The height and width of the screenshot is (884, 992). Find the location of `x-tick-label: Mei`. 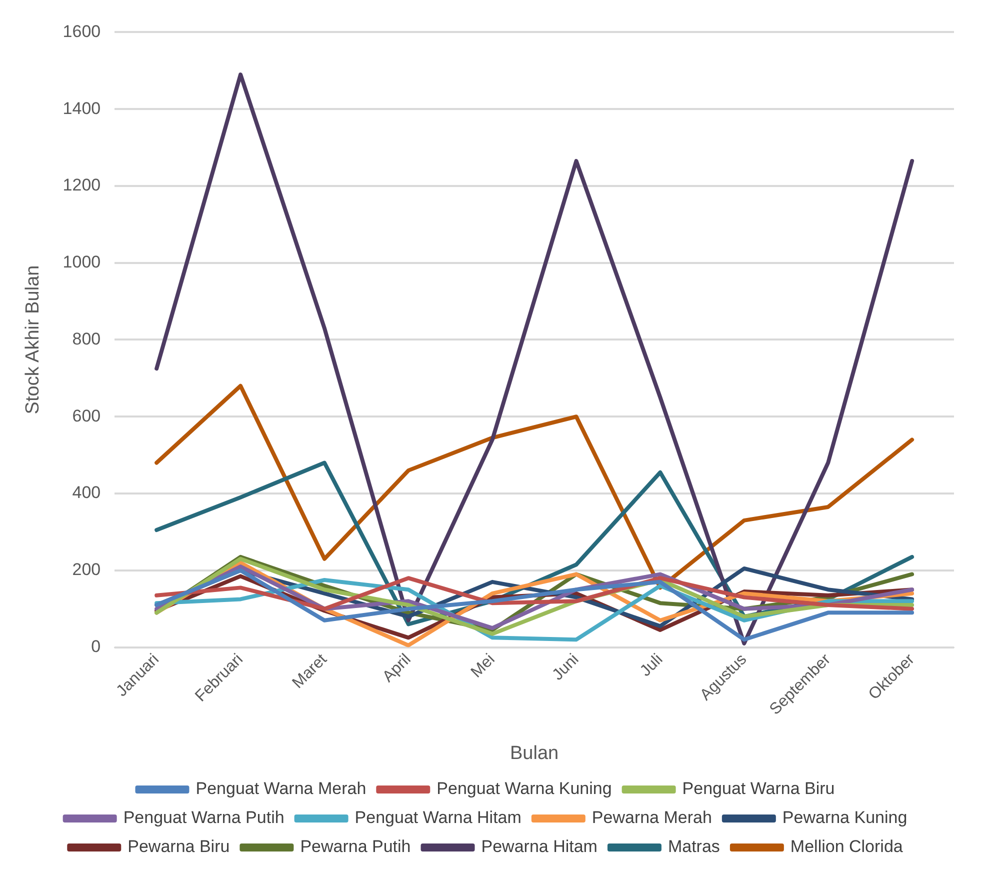

x-tick-label: Mei is located at coordinates (483, 666).